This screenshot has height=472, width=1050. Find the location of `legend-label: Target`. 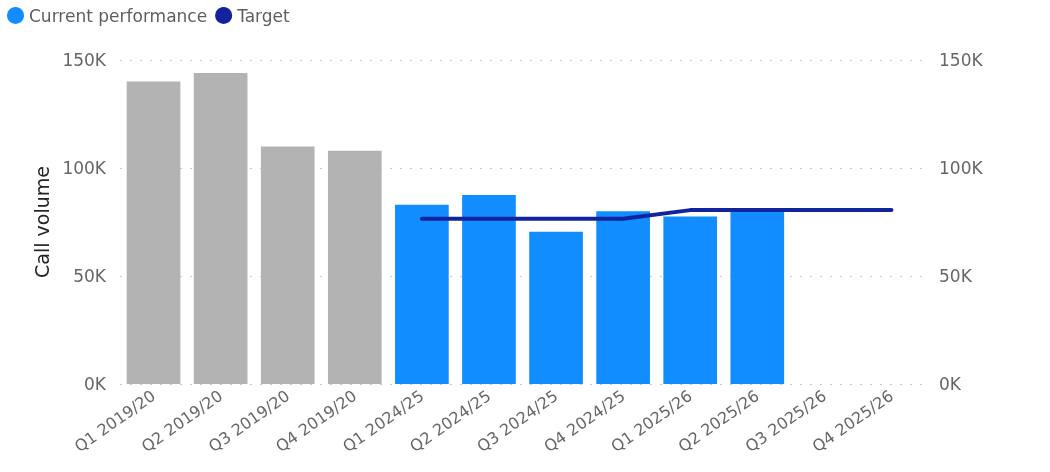

legend-label: Target is located at coordinates (263, 15).